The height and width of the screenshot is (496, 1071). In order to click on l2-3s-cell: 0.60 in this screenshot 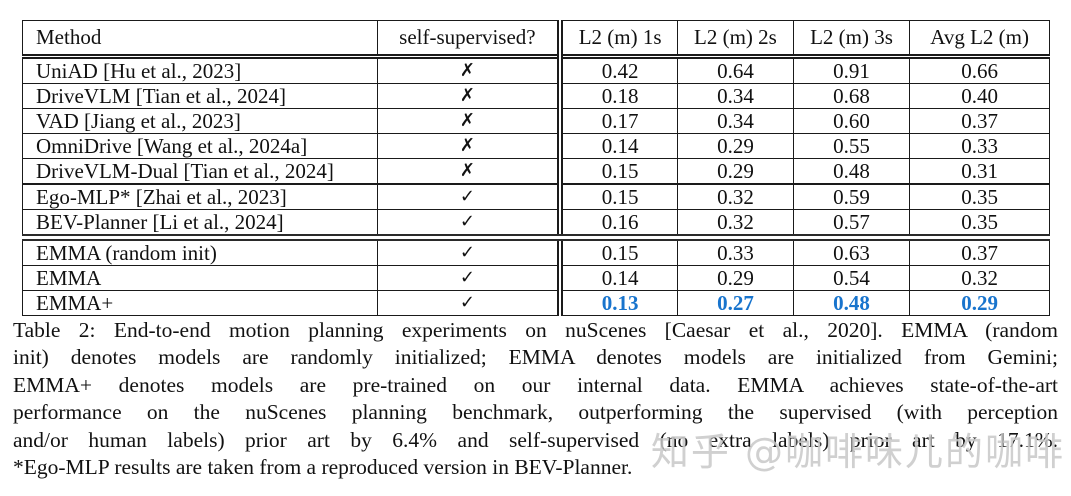, I will do `click(851, 121)`.